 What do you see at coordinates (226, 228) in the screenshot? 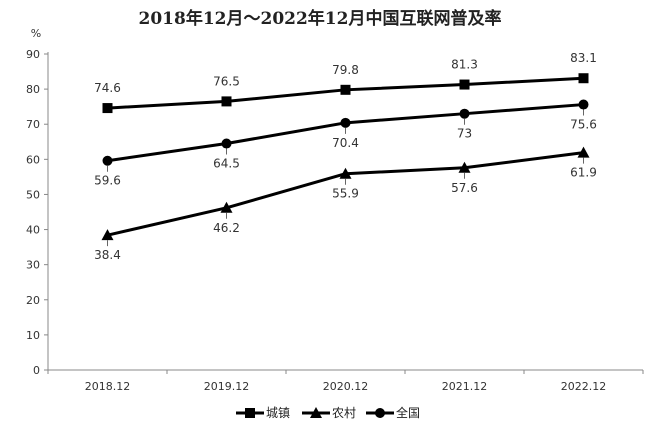
I see `data-label: 46.2` at bounding box center [226, 228].